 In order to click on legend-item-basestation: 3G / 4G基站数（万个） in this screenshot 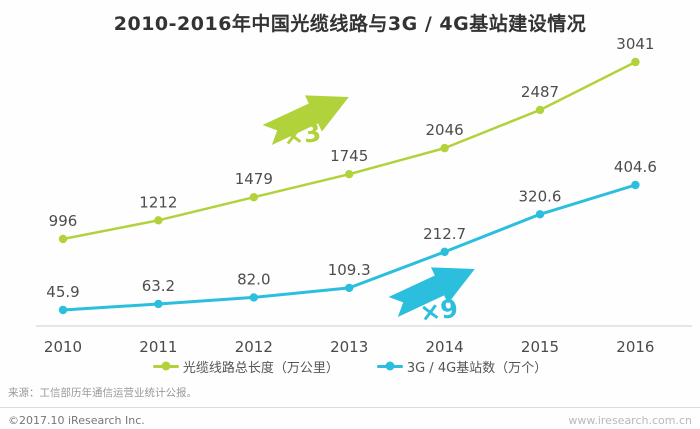, I will do `click(462, 366)`.